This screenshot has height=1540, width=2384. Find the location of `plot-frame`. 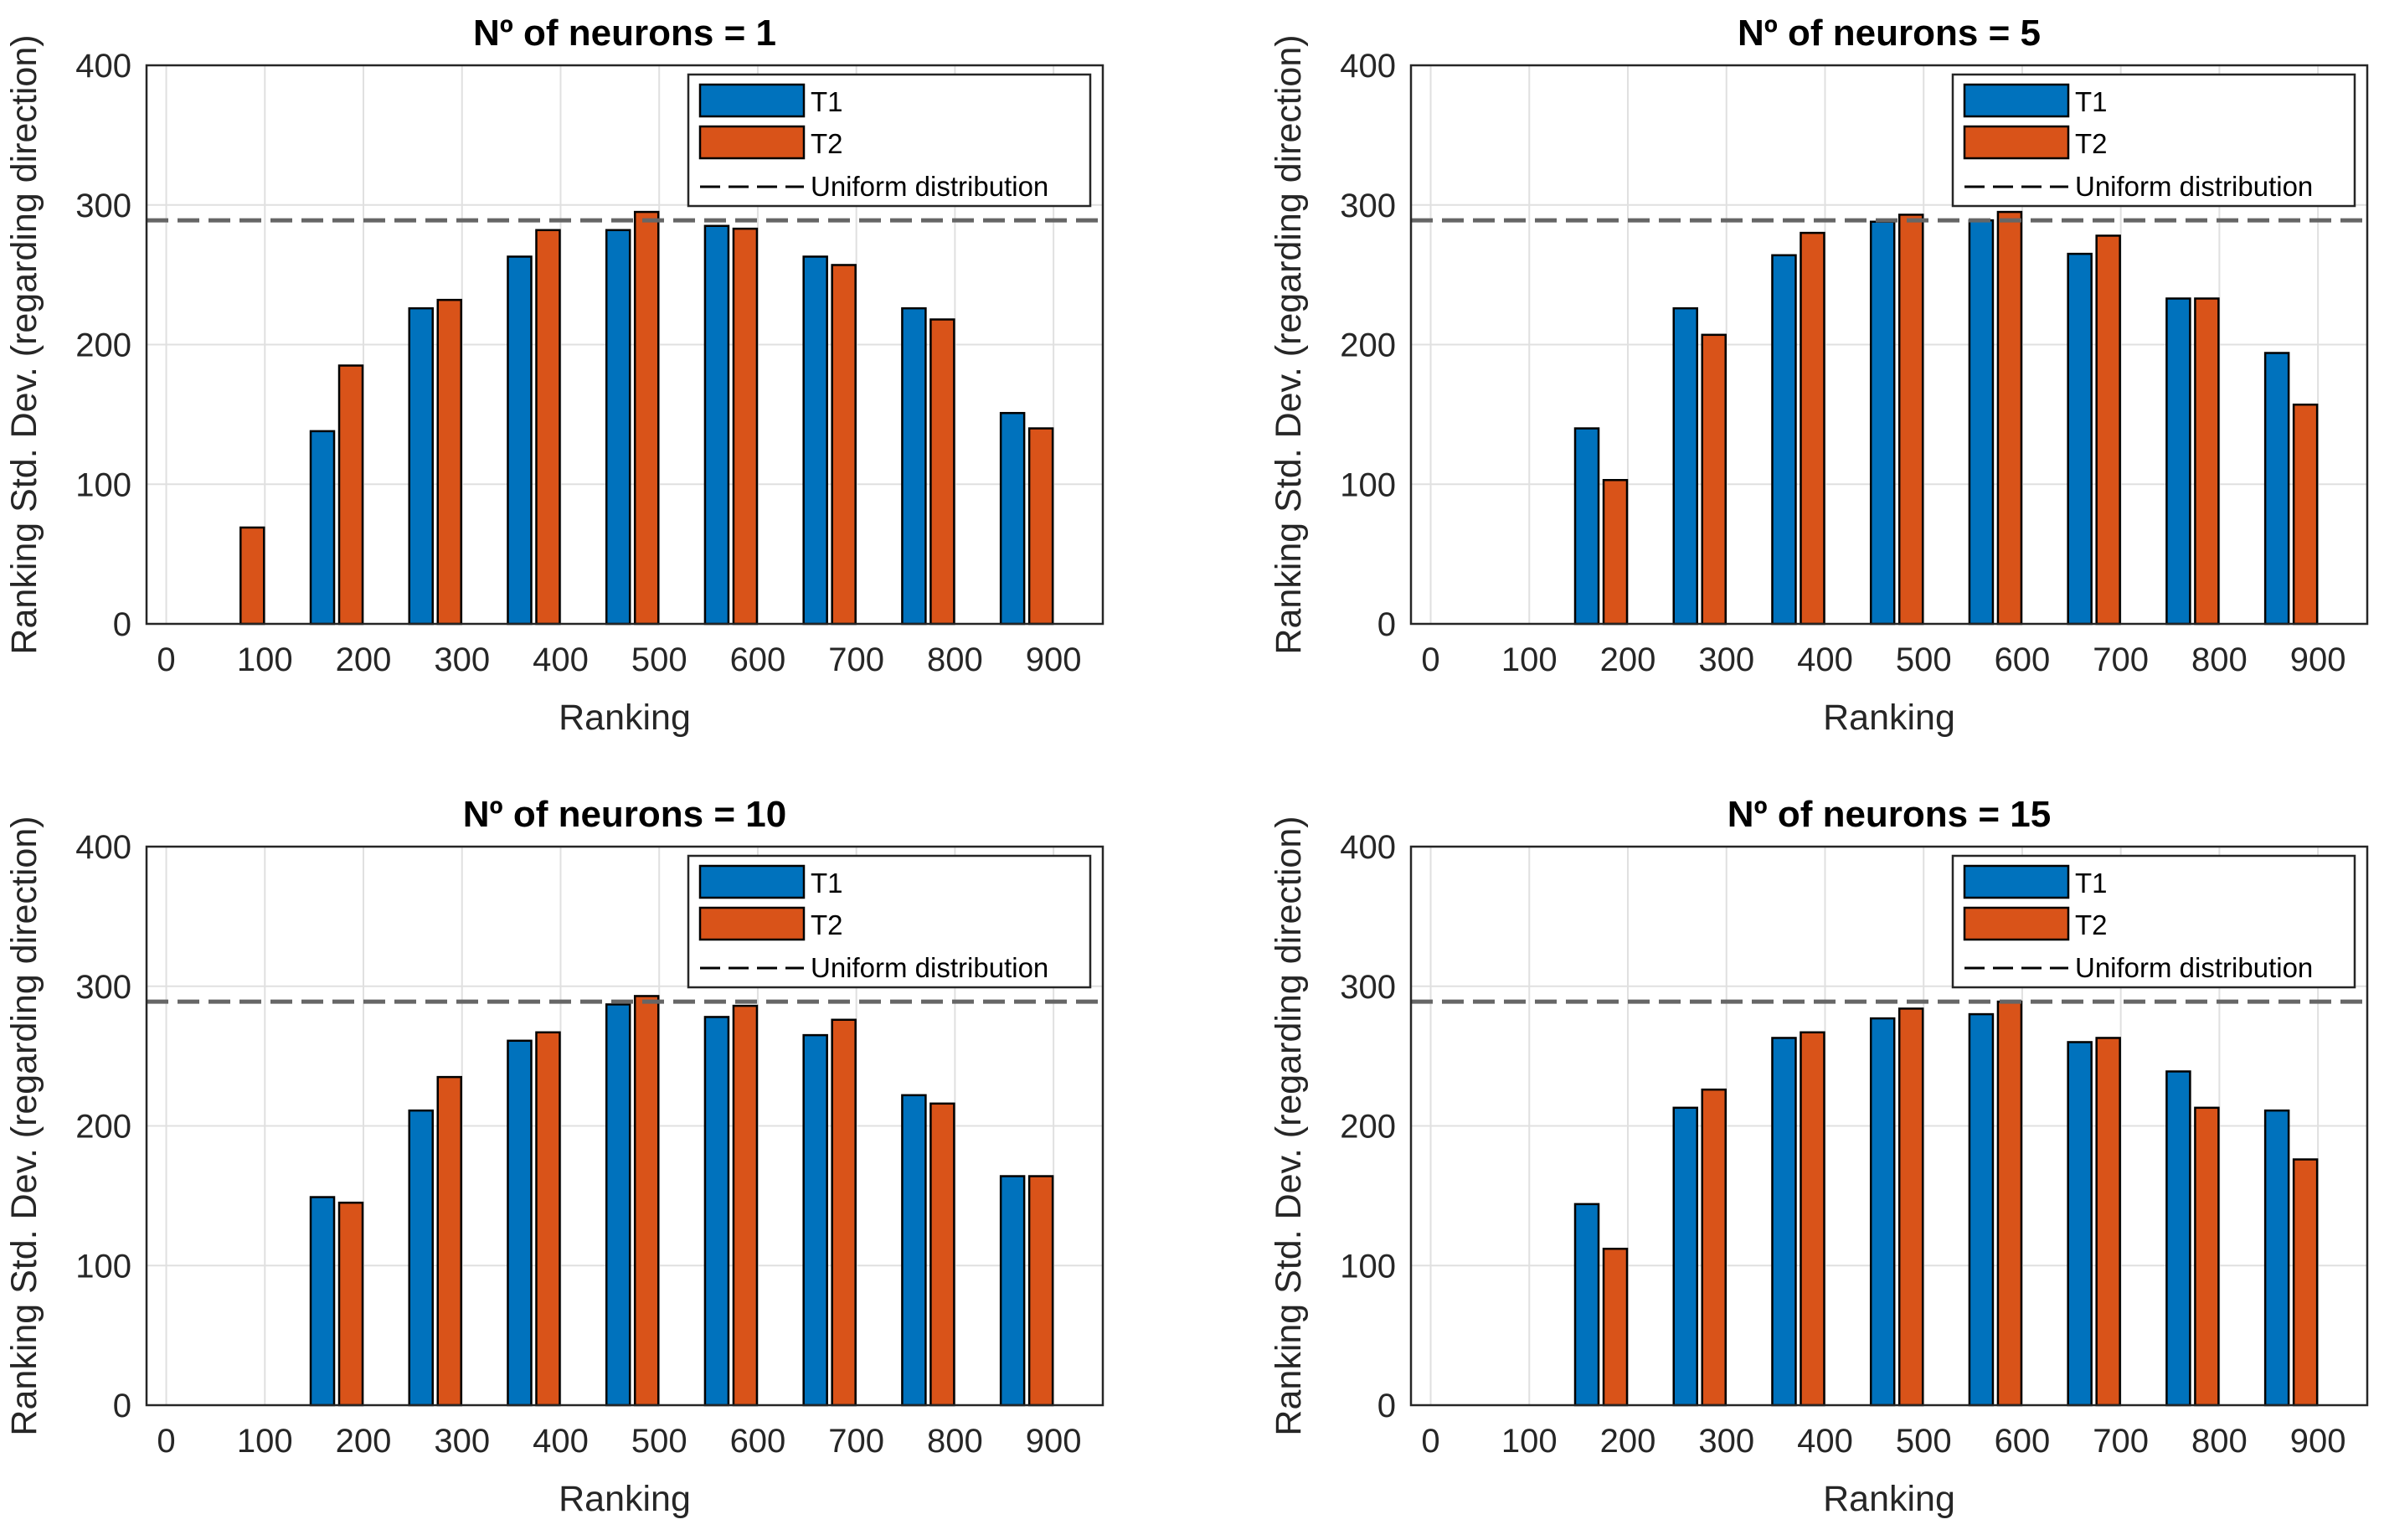

plot-frame is located at coordinates (624, 345).